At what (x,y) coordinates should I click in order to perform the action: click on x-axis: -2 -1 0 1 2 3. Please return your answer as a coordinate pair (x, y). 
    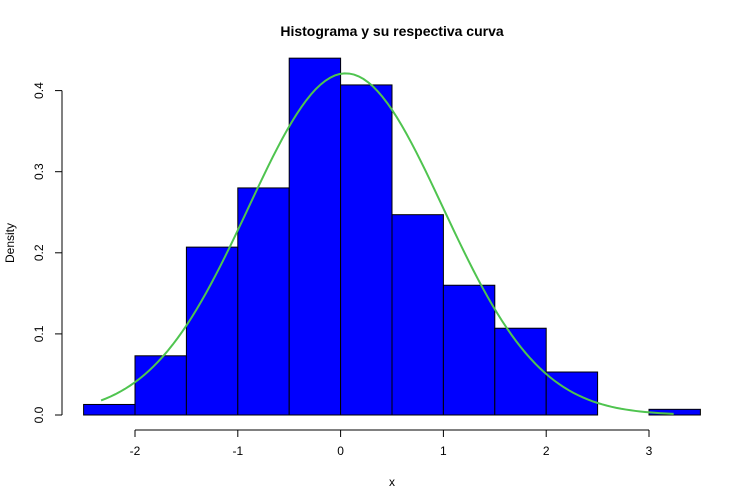
    Looking at the image, I should click on (391, 443).